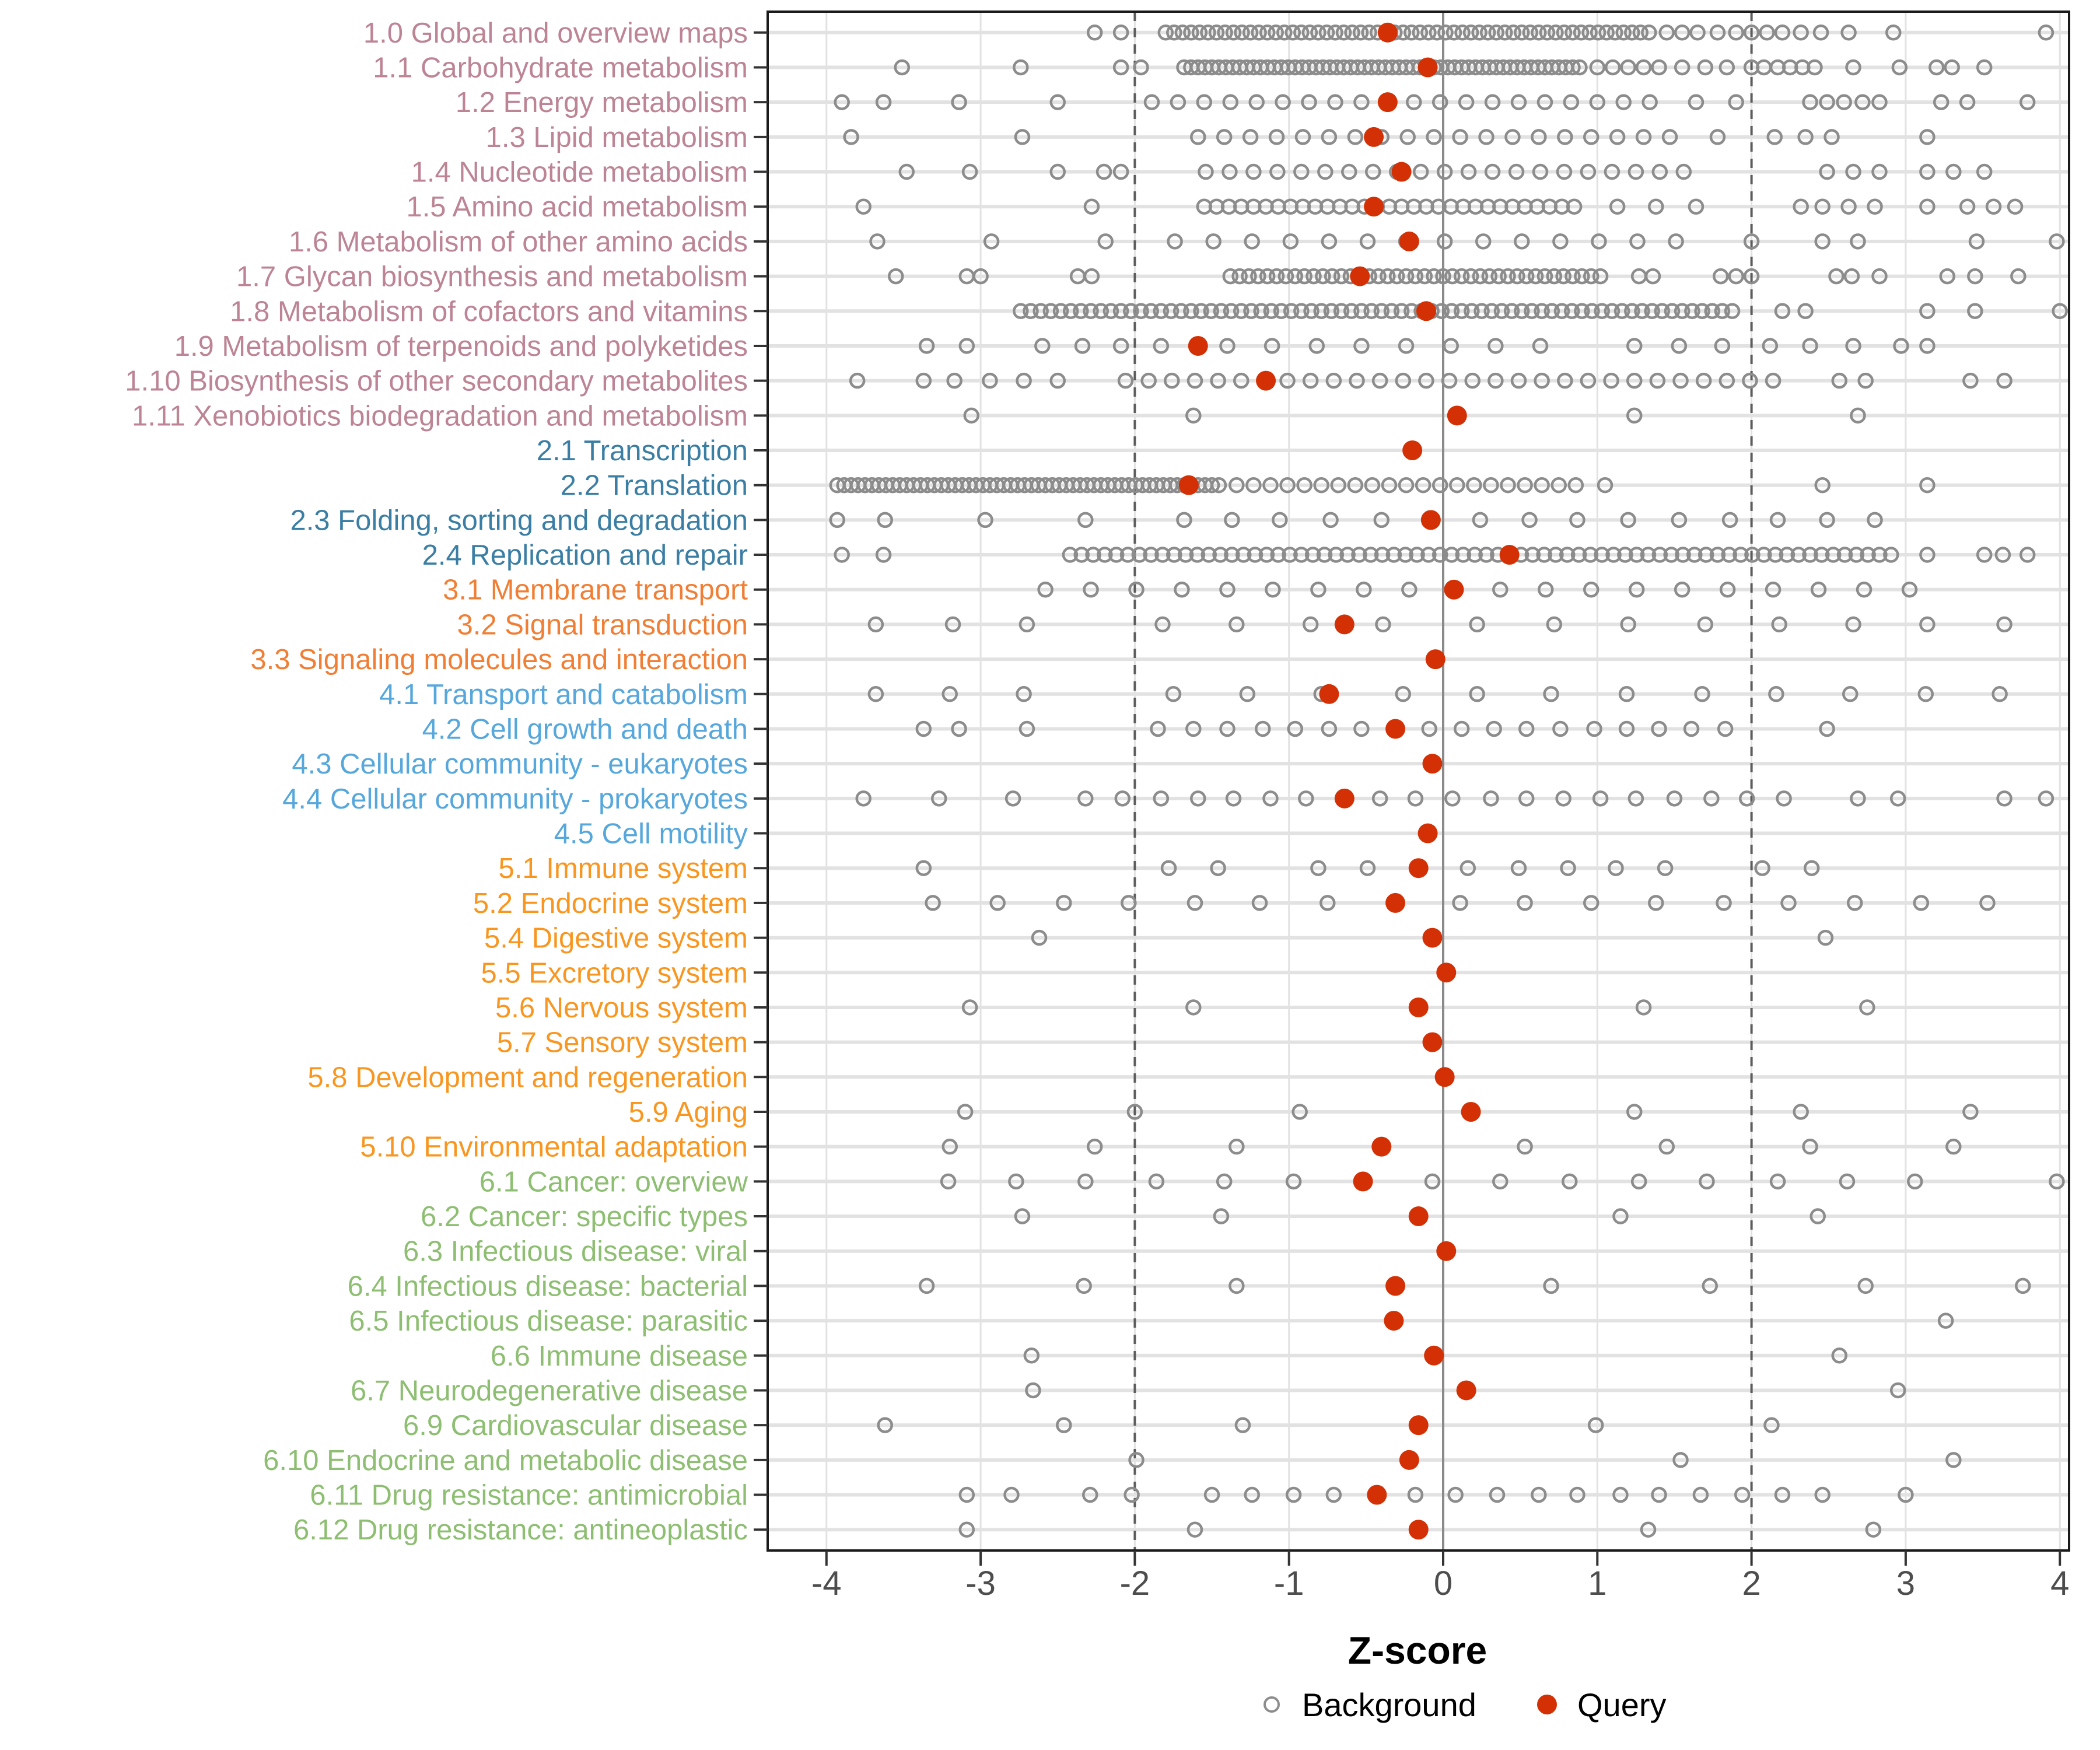  Describe the element at coordinates (603, 624) in the screenshot. I see `category-label: 3.2 Signal transduction` at that location.